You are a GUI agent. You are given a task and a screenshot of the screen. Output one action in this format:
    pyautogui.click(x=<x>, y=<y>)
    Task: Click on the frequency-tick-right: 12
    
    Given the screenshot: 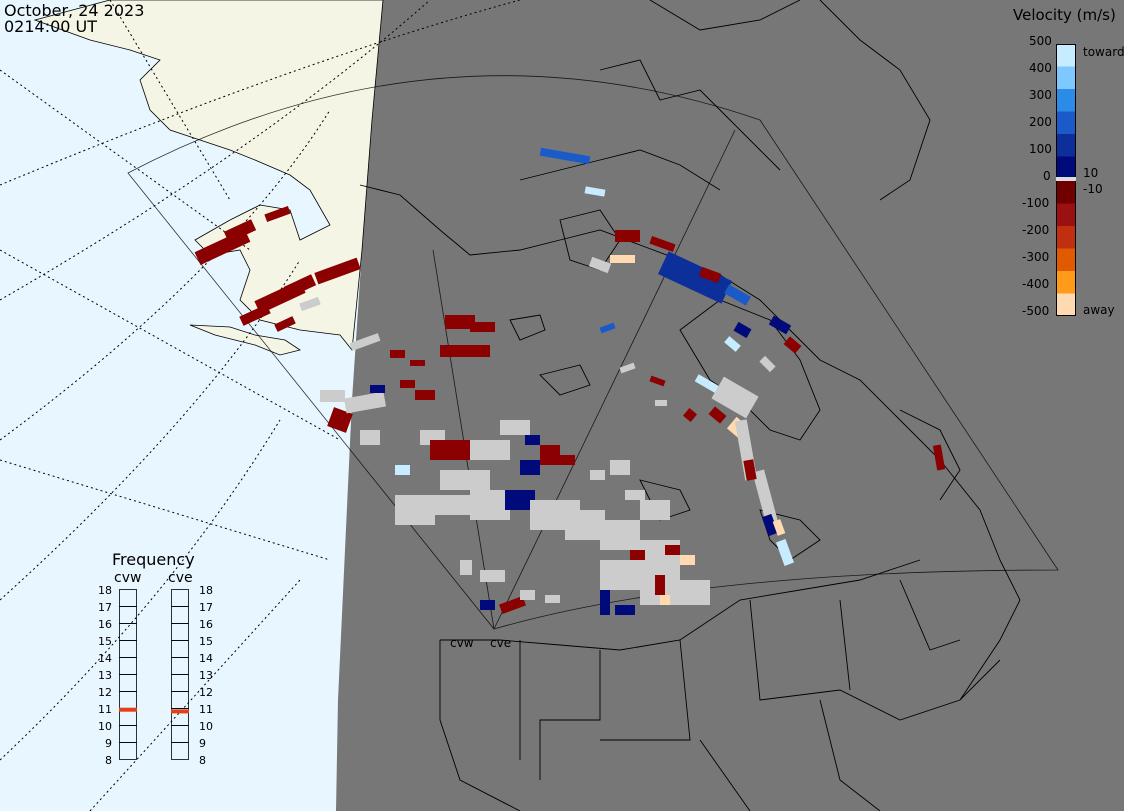 What is the action you would take?
    pyautogui.click(x=206, y=692)
    